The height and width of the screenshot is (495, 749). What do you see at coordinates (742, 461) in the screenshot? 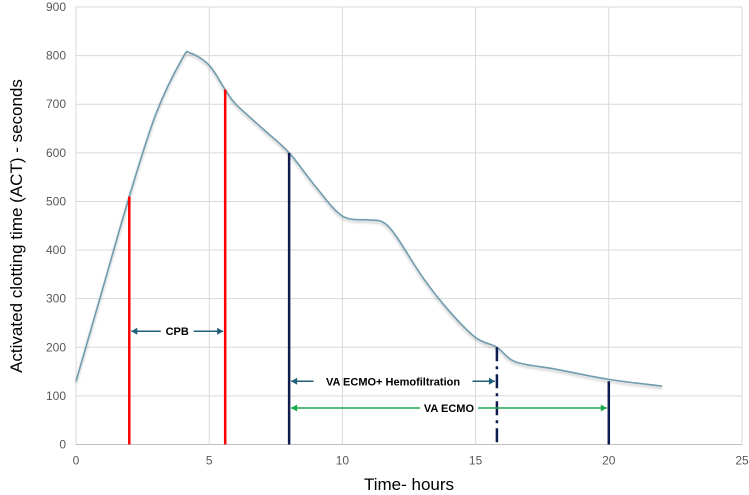
I see `x-tick-label: 25` at bounding box center [742, 461].